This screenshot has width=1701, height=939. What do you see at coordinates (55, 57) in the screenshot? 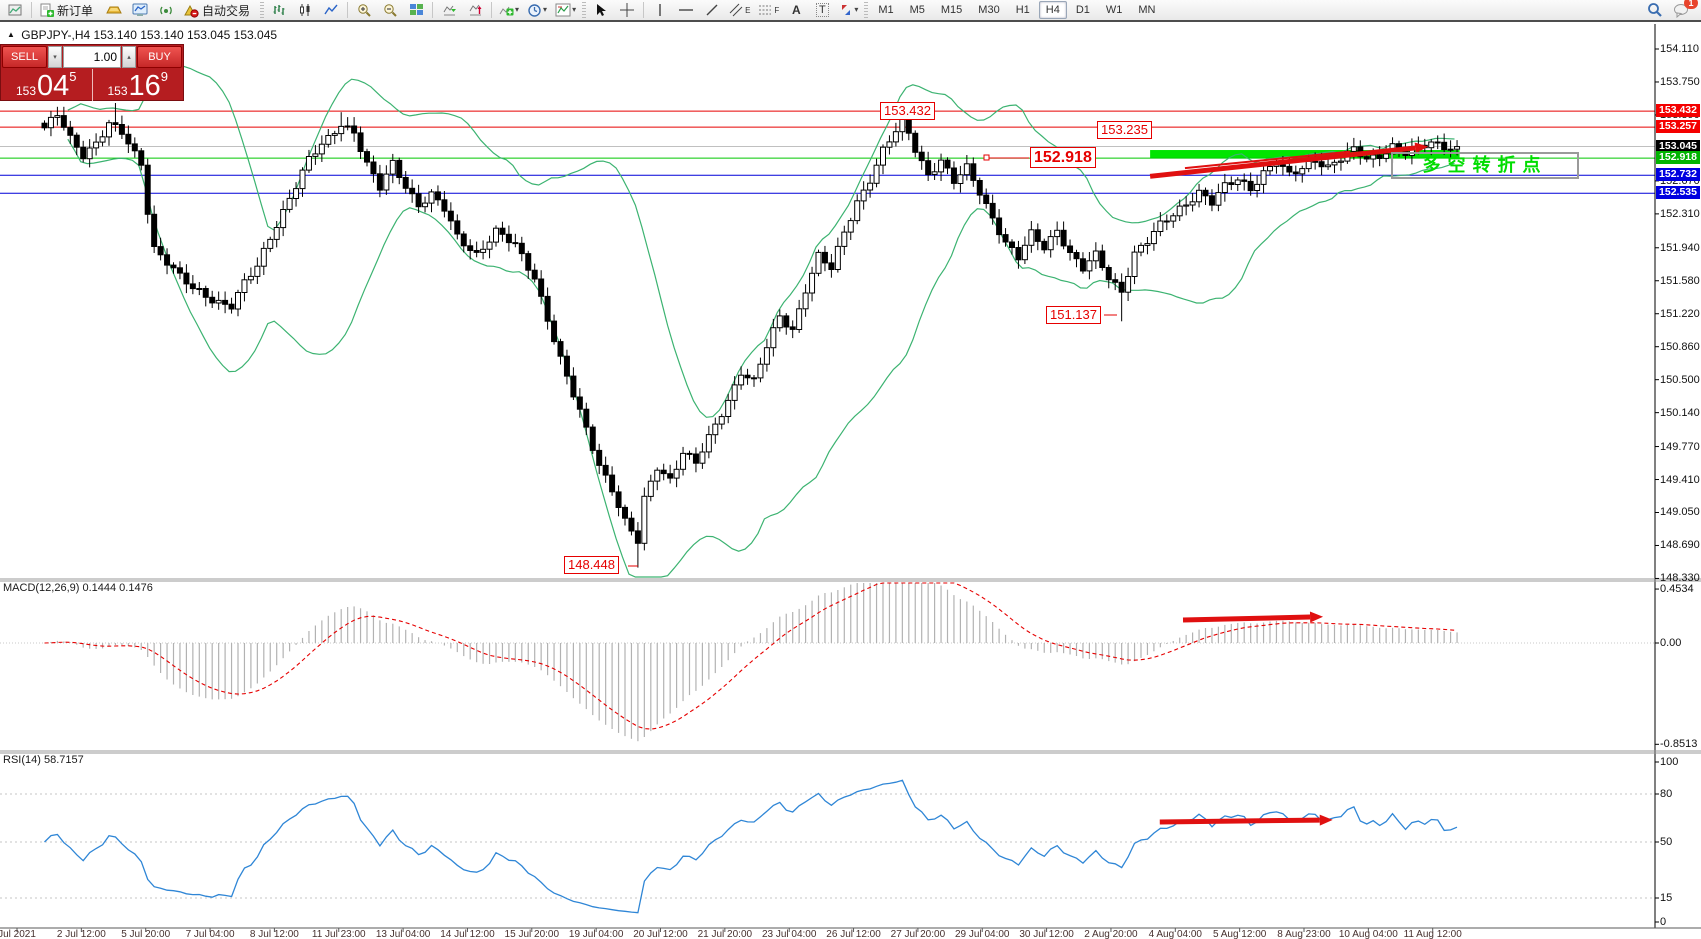
I see `volume-decrease-button: ▾` at bounding box center [55, 57].